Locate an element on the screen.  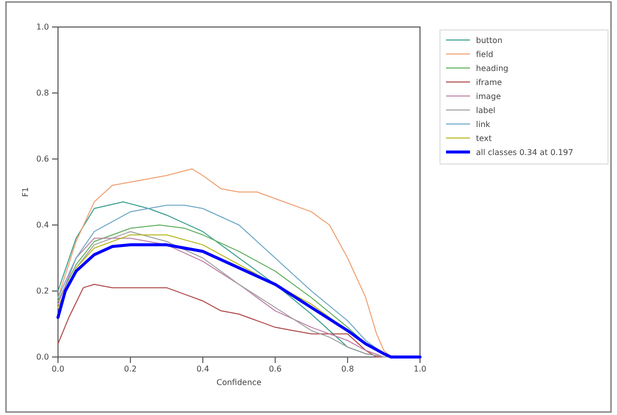
legend-label: field is located at coordinates (485, 54).